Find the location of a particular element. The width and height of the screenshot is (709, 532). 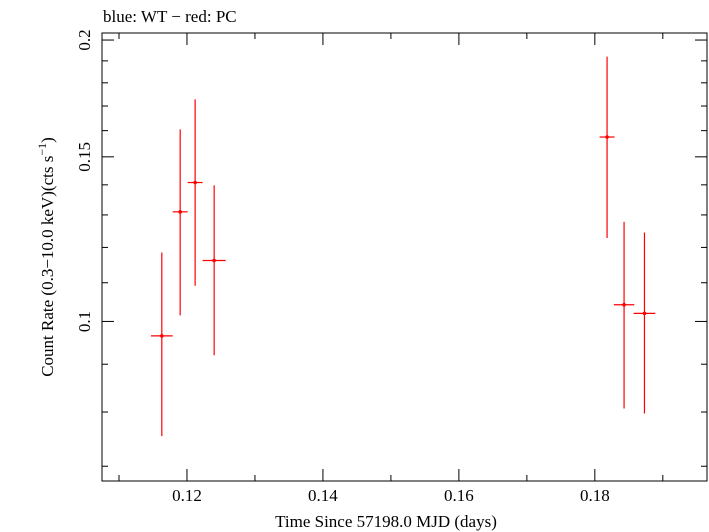

y-tick-label: 0.2 is located at coordinates (84, 39).